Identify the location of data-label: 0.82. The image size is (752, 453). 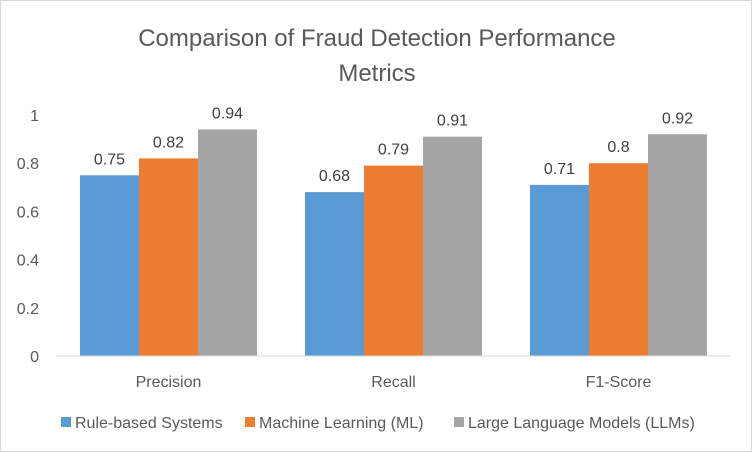
(168, 142).